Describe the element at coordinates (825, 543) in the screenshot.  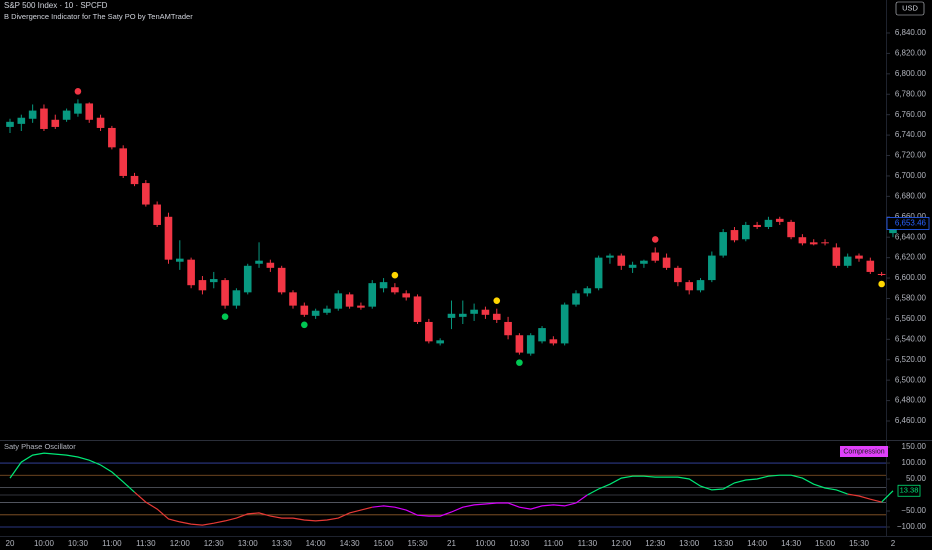
I see `x-tick-label: 15:00` at that location.